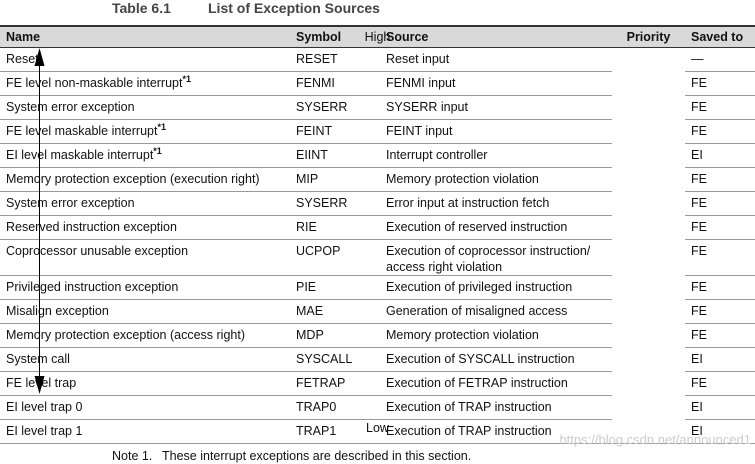 This screenshot has width=755, height=464. I want to click on symbol-cell: PIE, so click(335, 287).